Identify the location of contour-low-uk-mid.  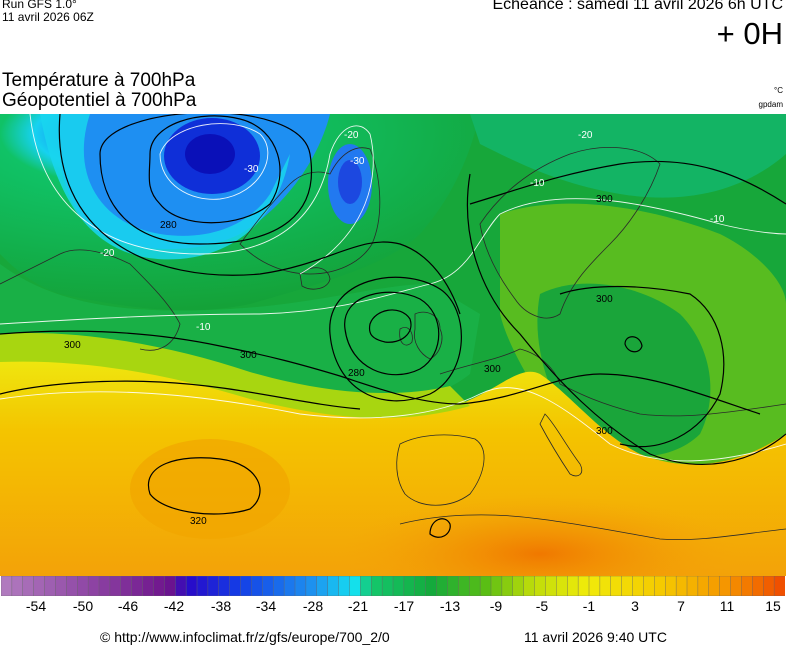
(392, 333).